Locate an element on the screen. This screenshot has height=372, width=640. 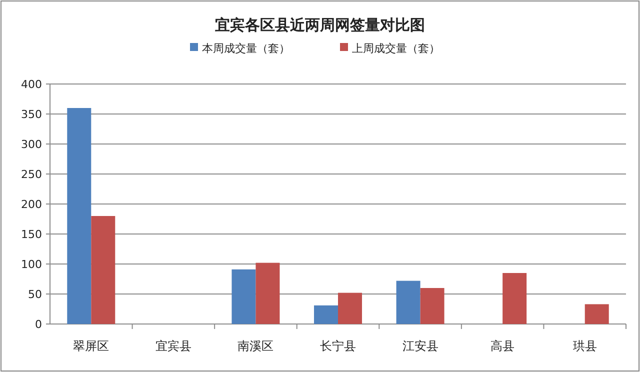
legend-label: 本周成交量（套） is located at coordinates (246, 48).